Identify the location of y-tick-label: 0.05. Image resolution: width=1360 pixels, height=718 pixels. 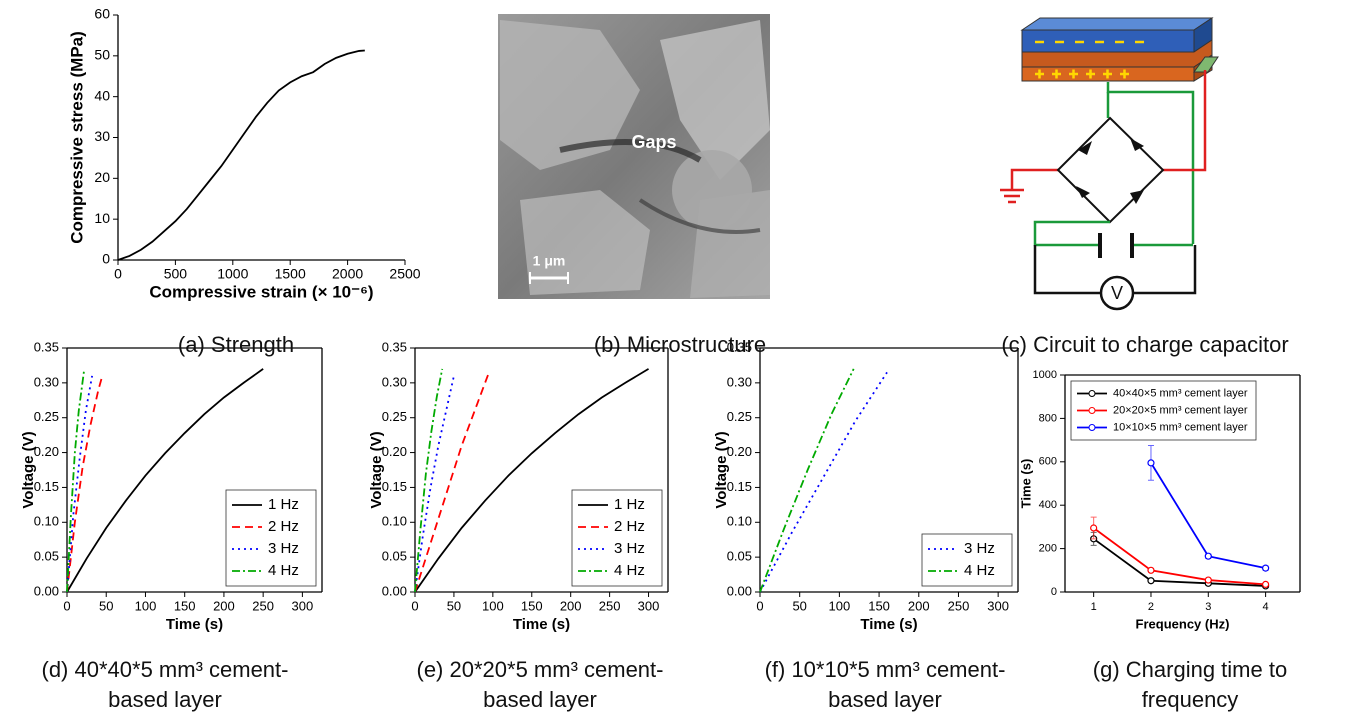
(394, 556).